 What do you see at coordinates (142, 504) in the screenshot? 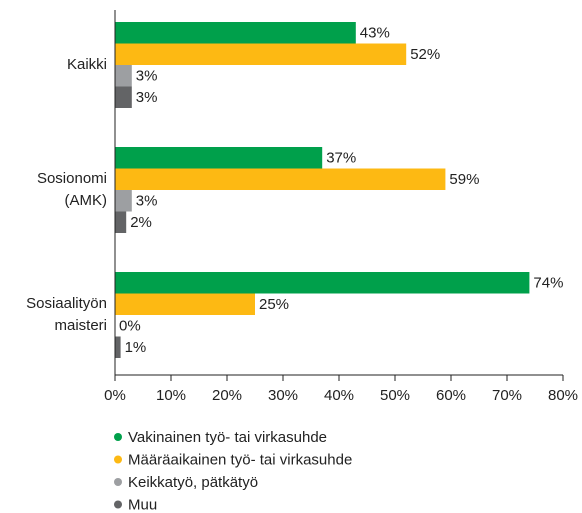
I see `legend-label: Muu` at bounding box center [142, 504].